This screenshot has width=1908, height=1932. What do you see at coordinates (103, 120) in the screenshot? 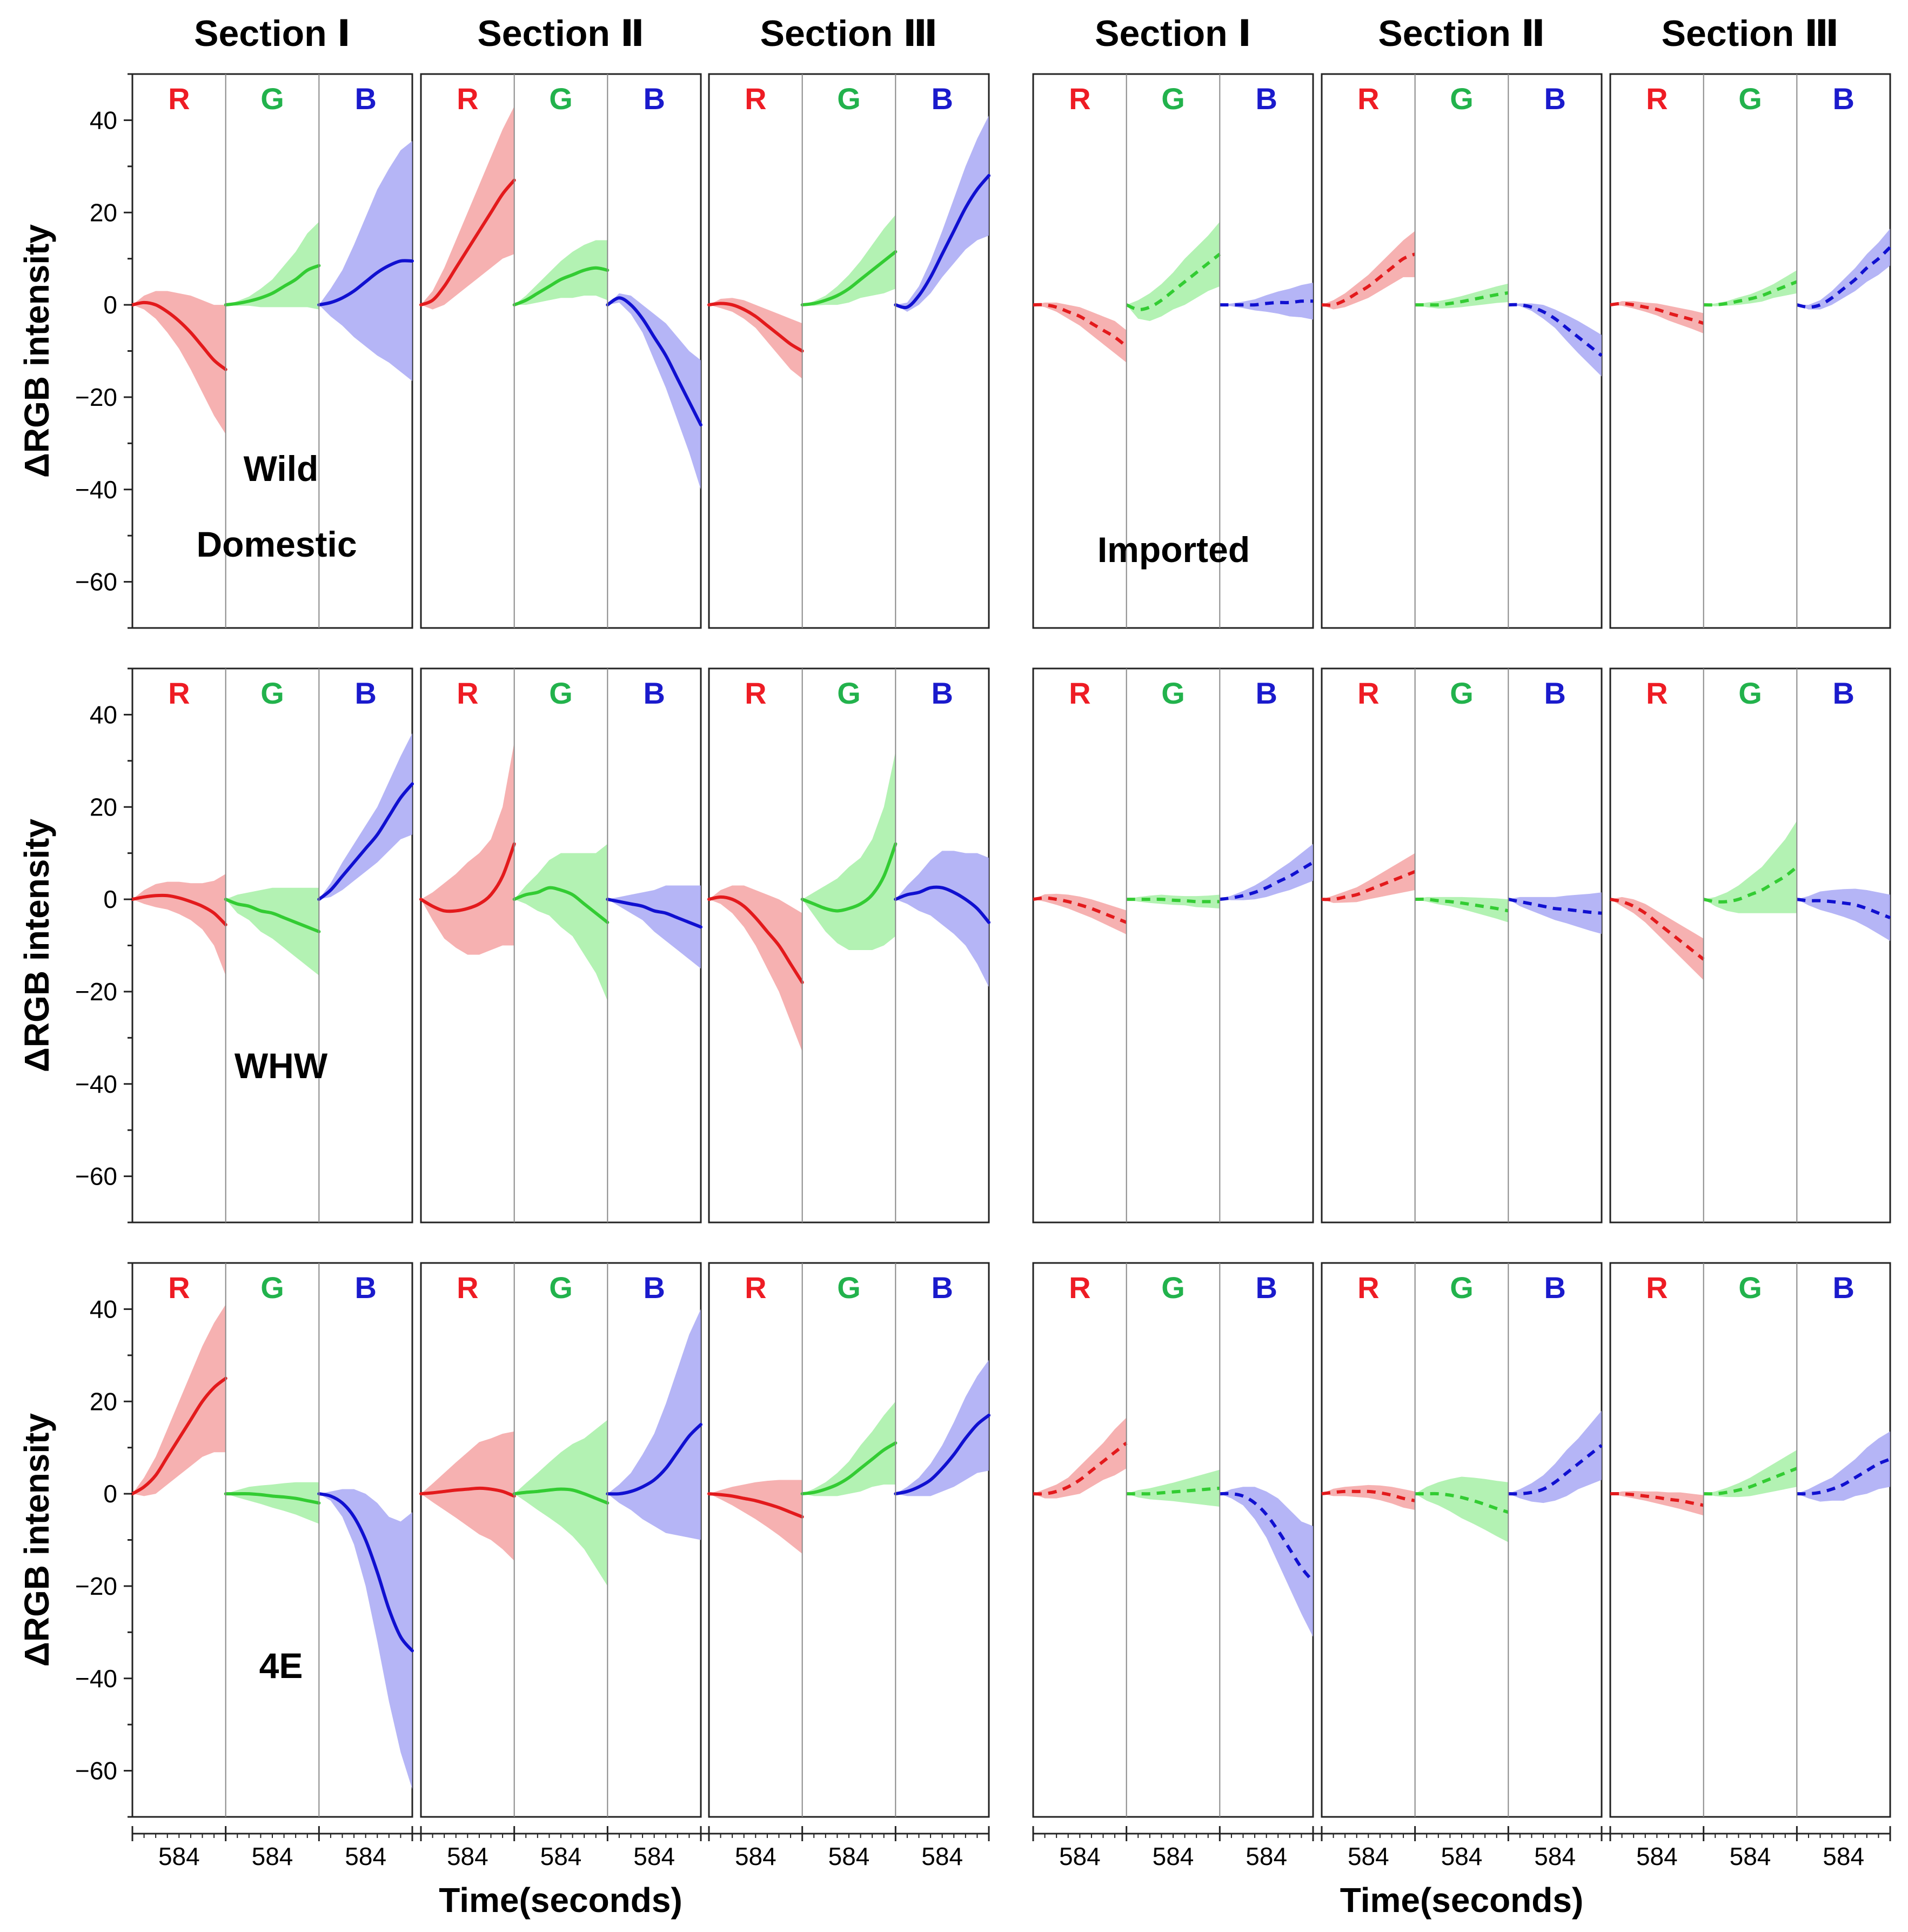
I see `y-tick-label: 40` at bounding box center [103, 120].